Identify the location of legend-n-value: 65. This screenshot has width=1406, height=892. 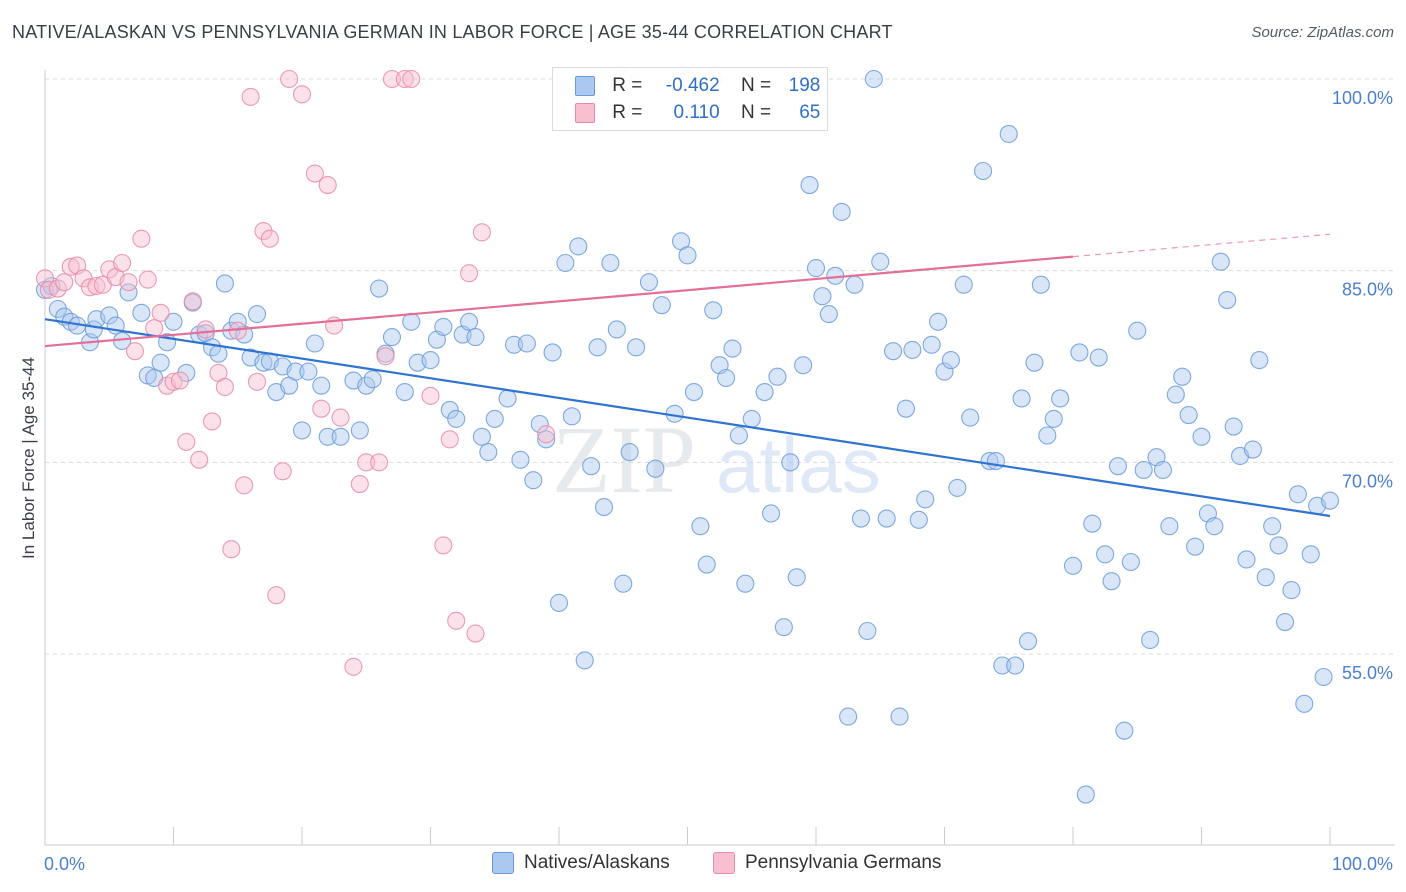
(810, 112).